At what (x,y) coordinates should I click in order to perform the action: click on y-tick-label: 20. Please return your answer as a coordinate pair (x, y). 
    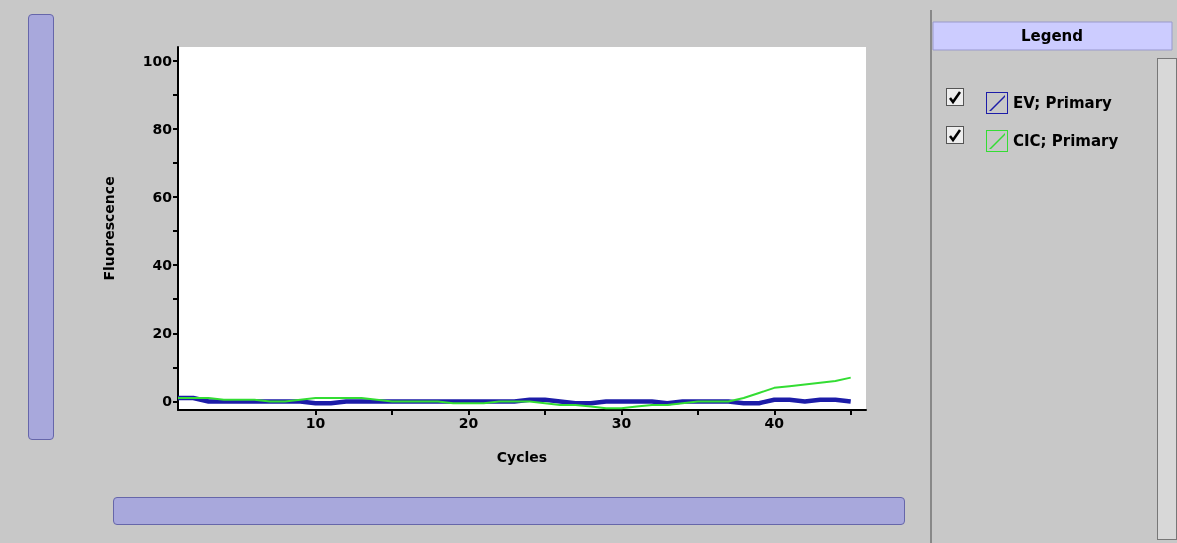
    Looking at the image, I should click on (162, 333).